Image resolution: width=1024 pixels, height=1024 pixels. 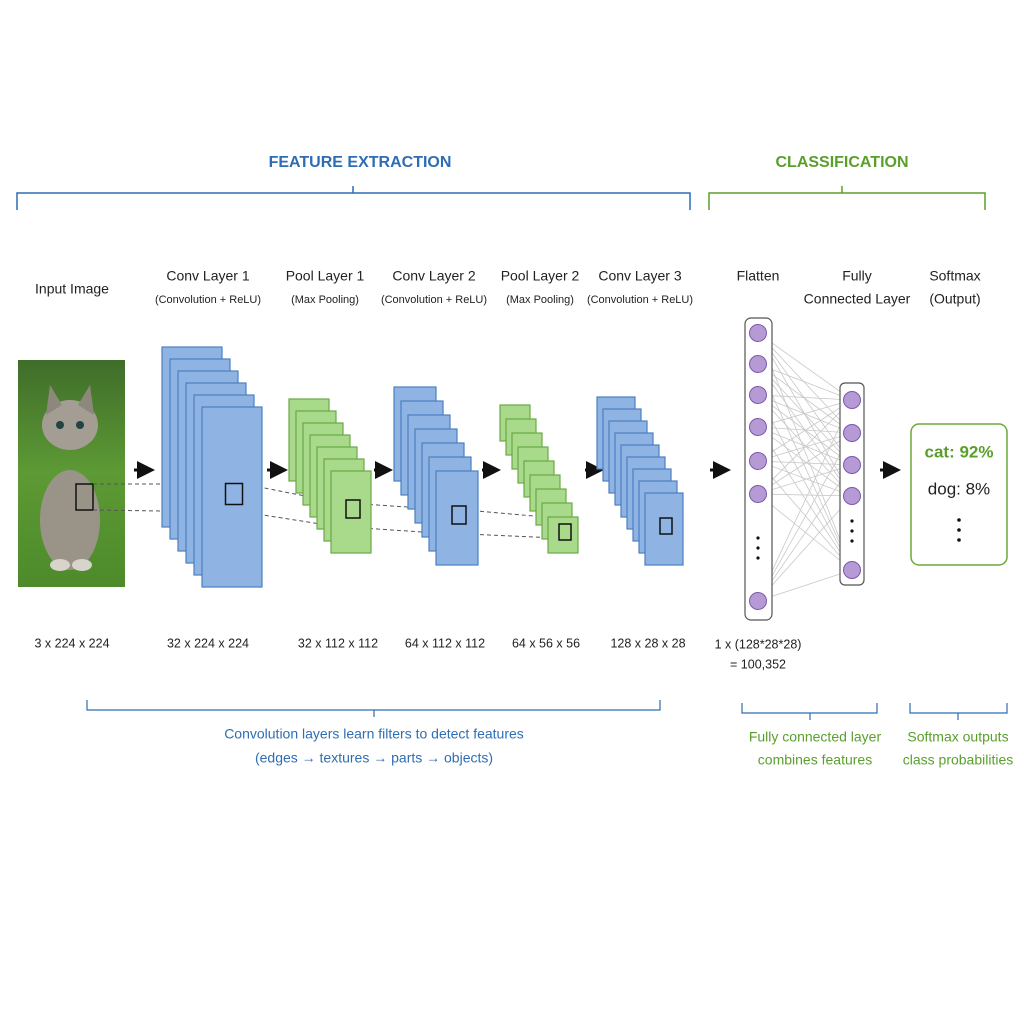 I want to click on layer-title: Conv Layer 1, so click(x=207, y=276).